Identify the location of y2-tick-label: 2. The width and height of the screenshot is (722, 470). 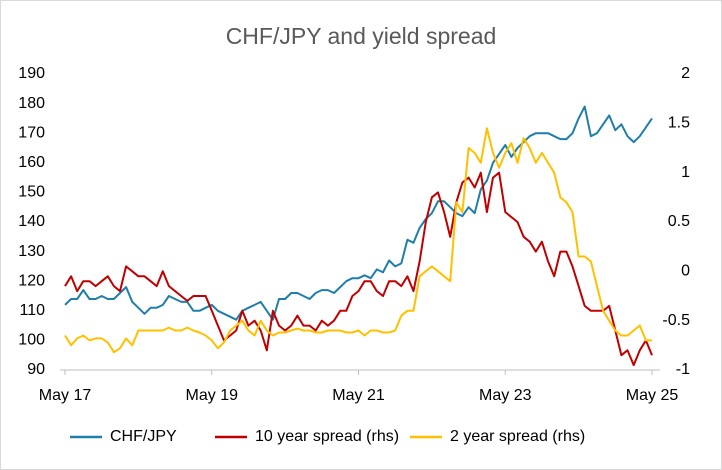
(685, 73).